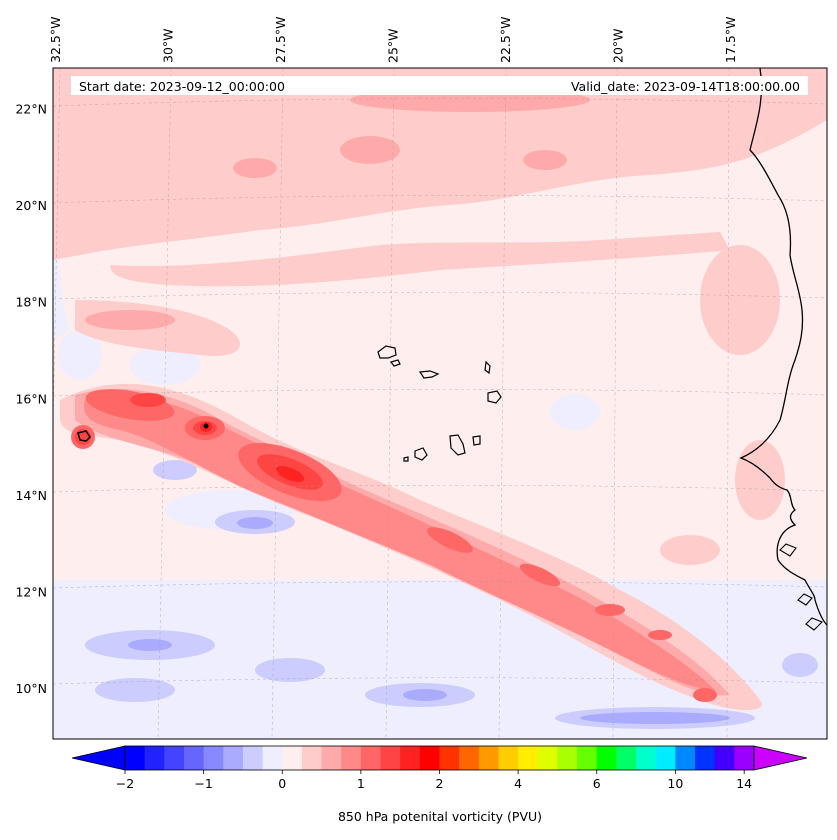  I want to click on latitude-tick-label: 10°N, so click(31, 688).